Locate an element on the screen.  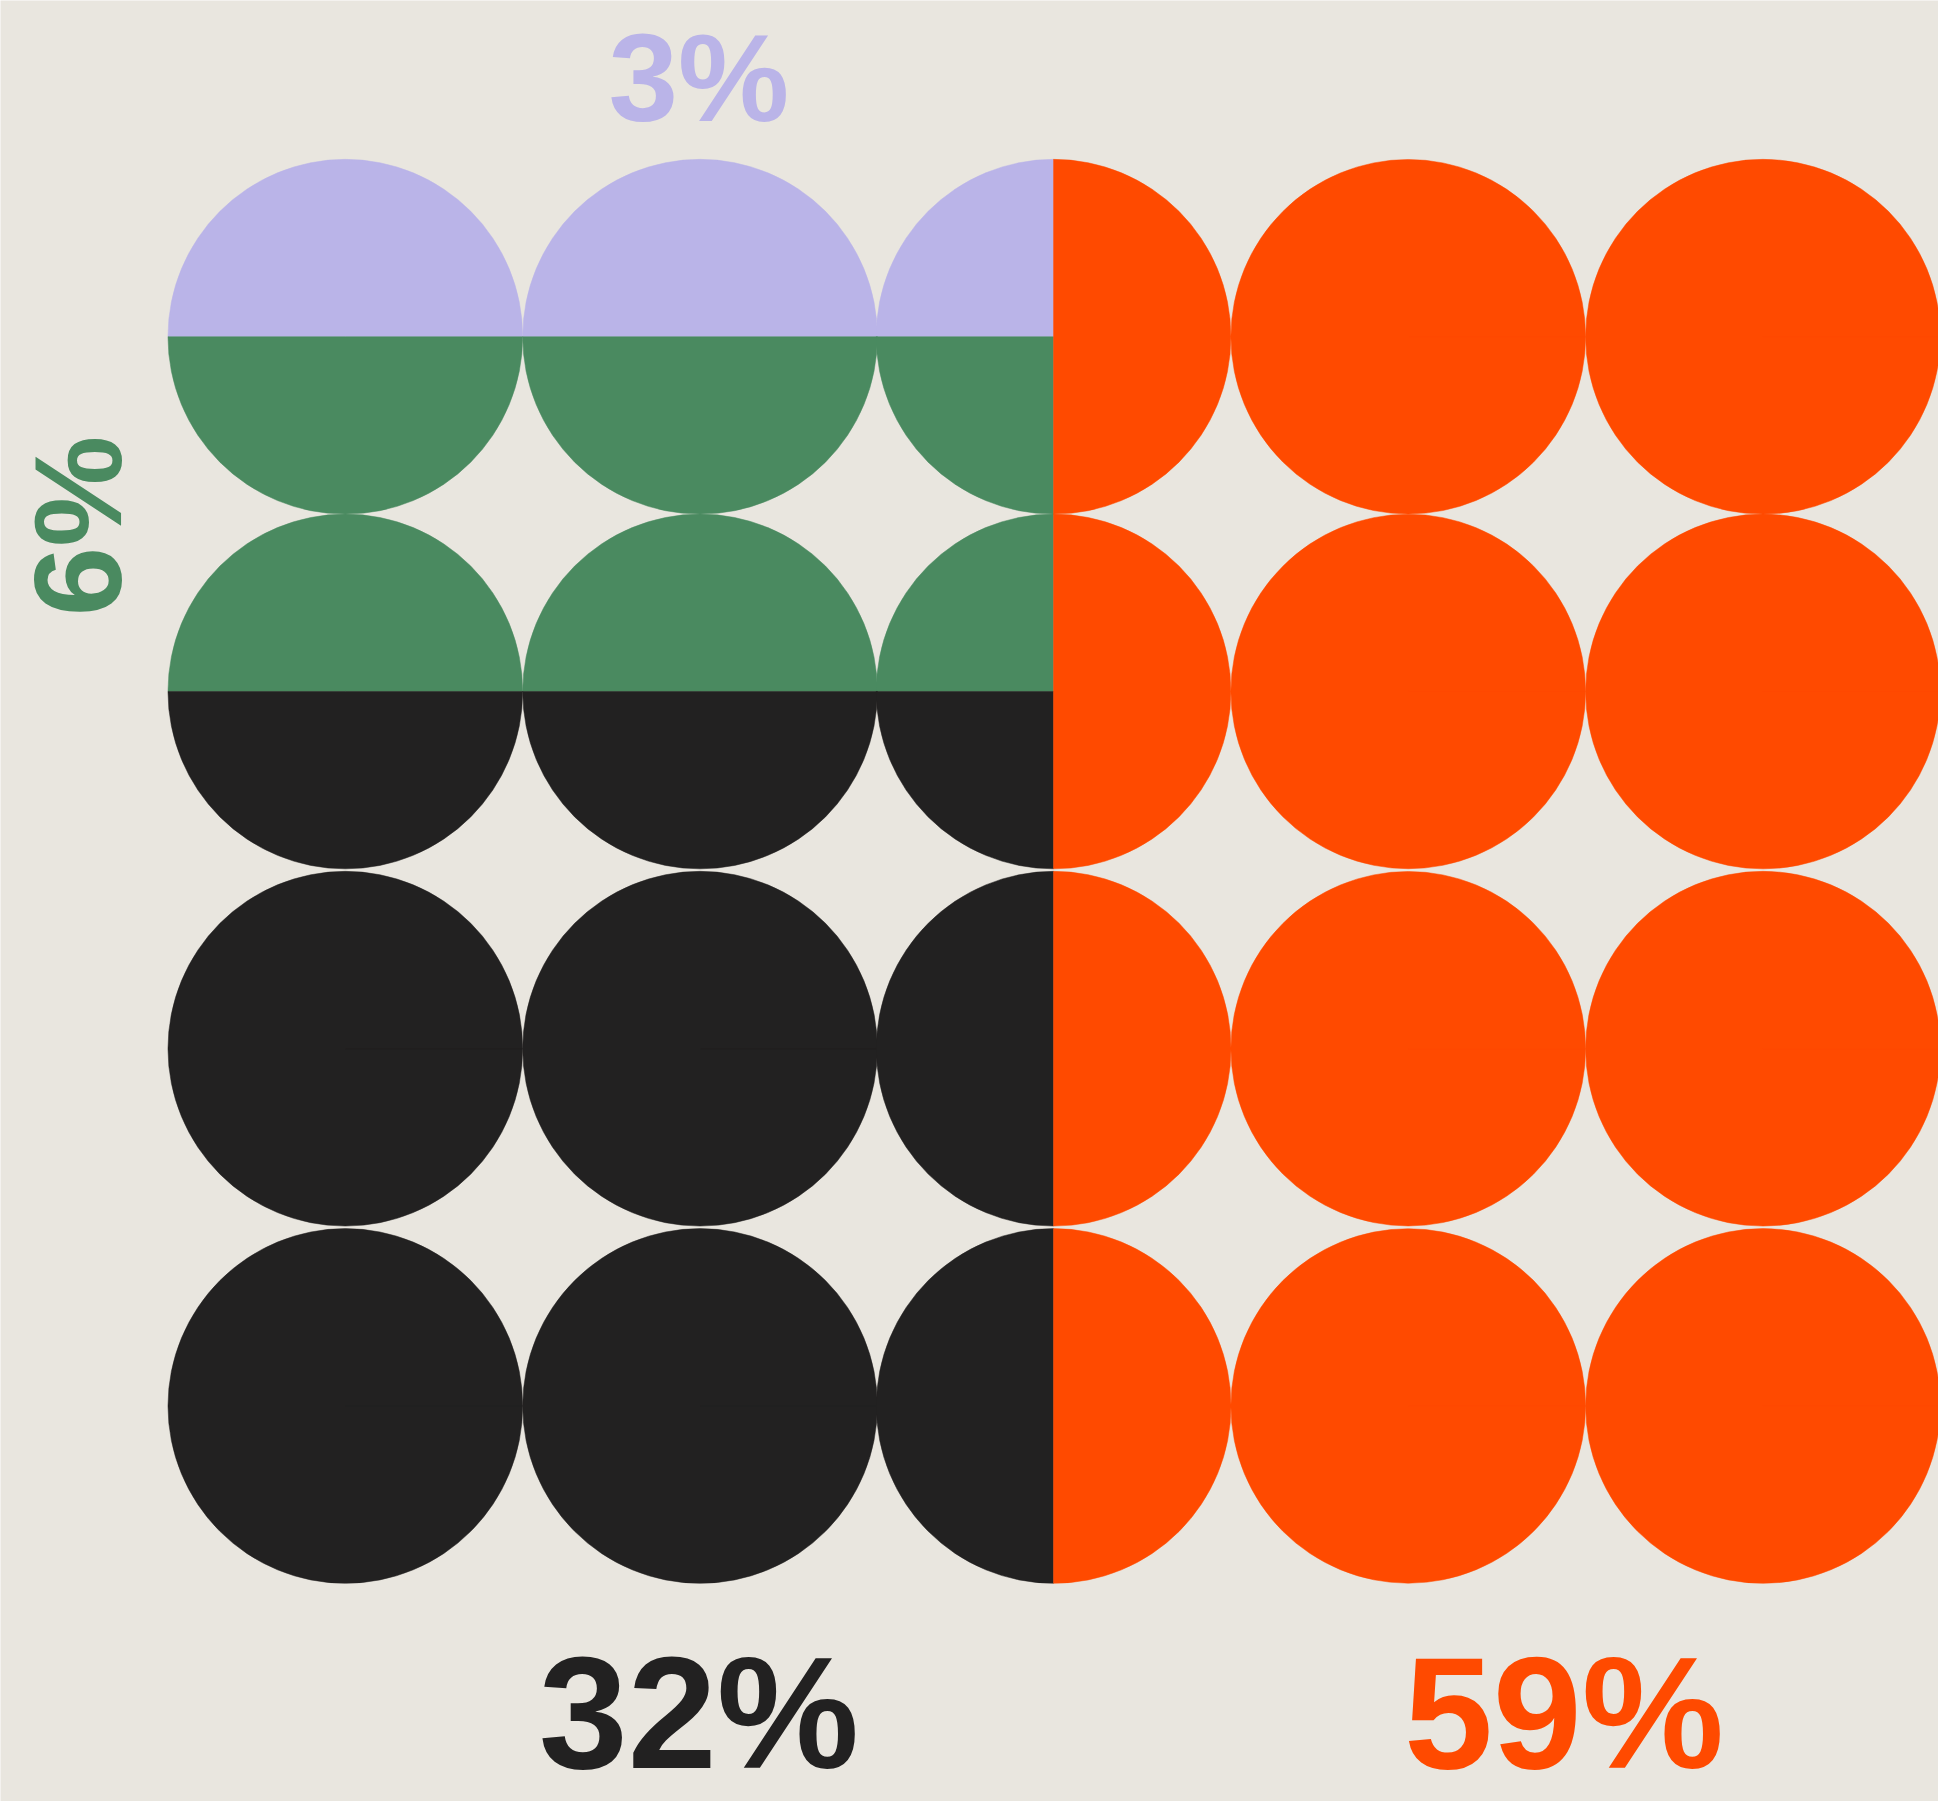
data-label: 6% is located at coordinates (77, 526).